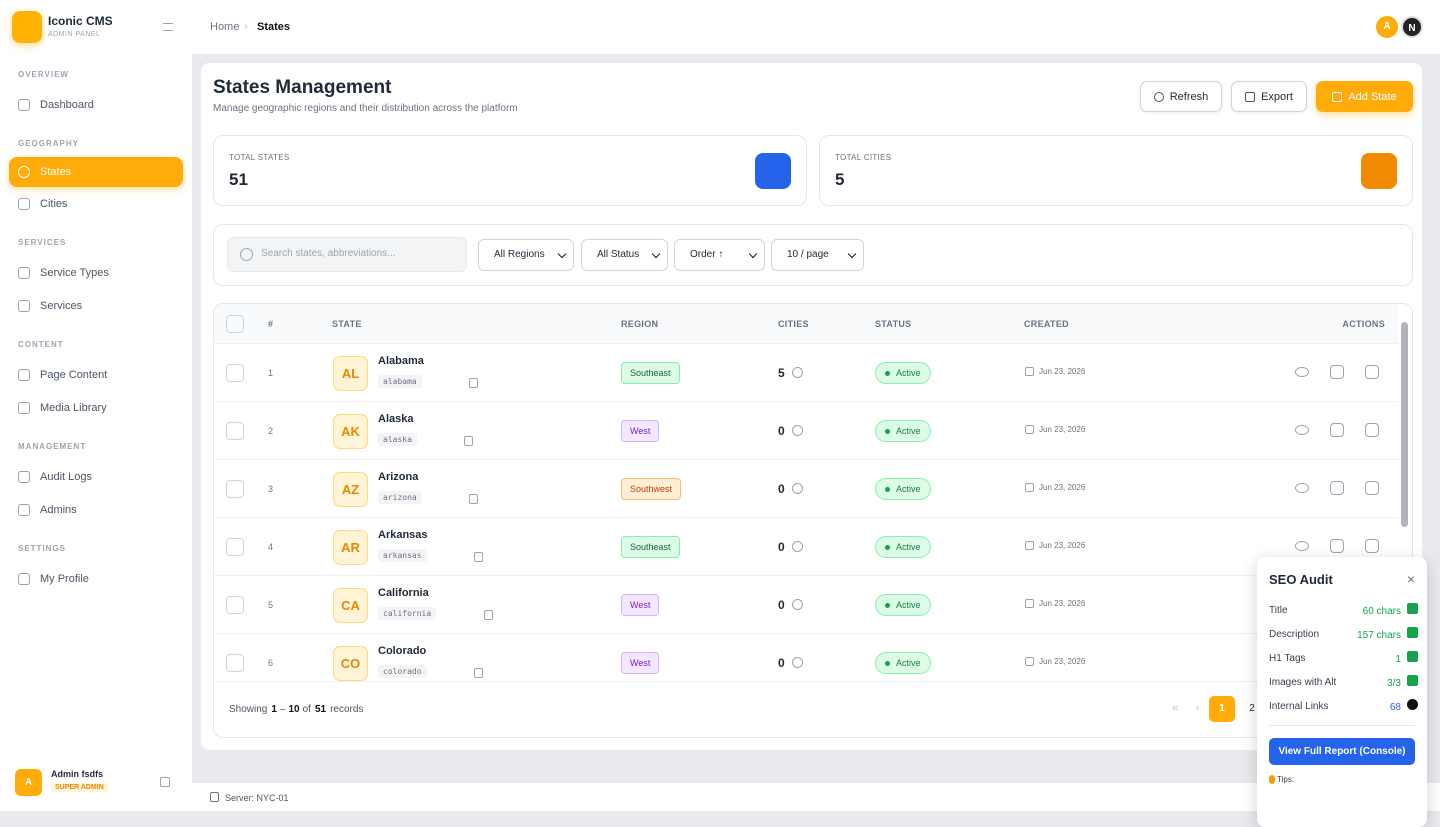  What do you see at coordinates (1029, 487) in the screenshot?
I see `calendar-icon` at bounding box center [1029, 487].